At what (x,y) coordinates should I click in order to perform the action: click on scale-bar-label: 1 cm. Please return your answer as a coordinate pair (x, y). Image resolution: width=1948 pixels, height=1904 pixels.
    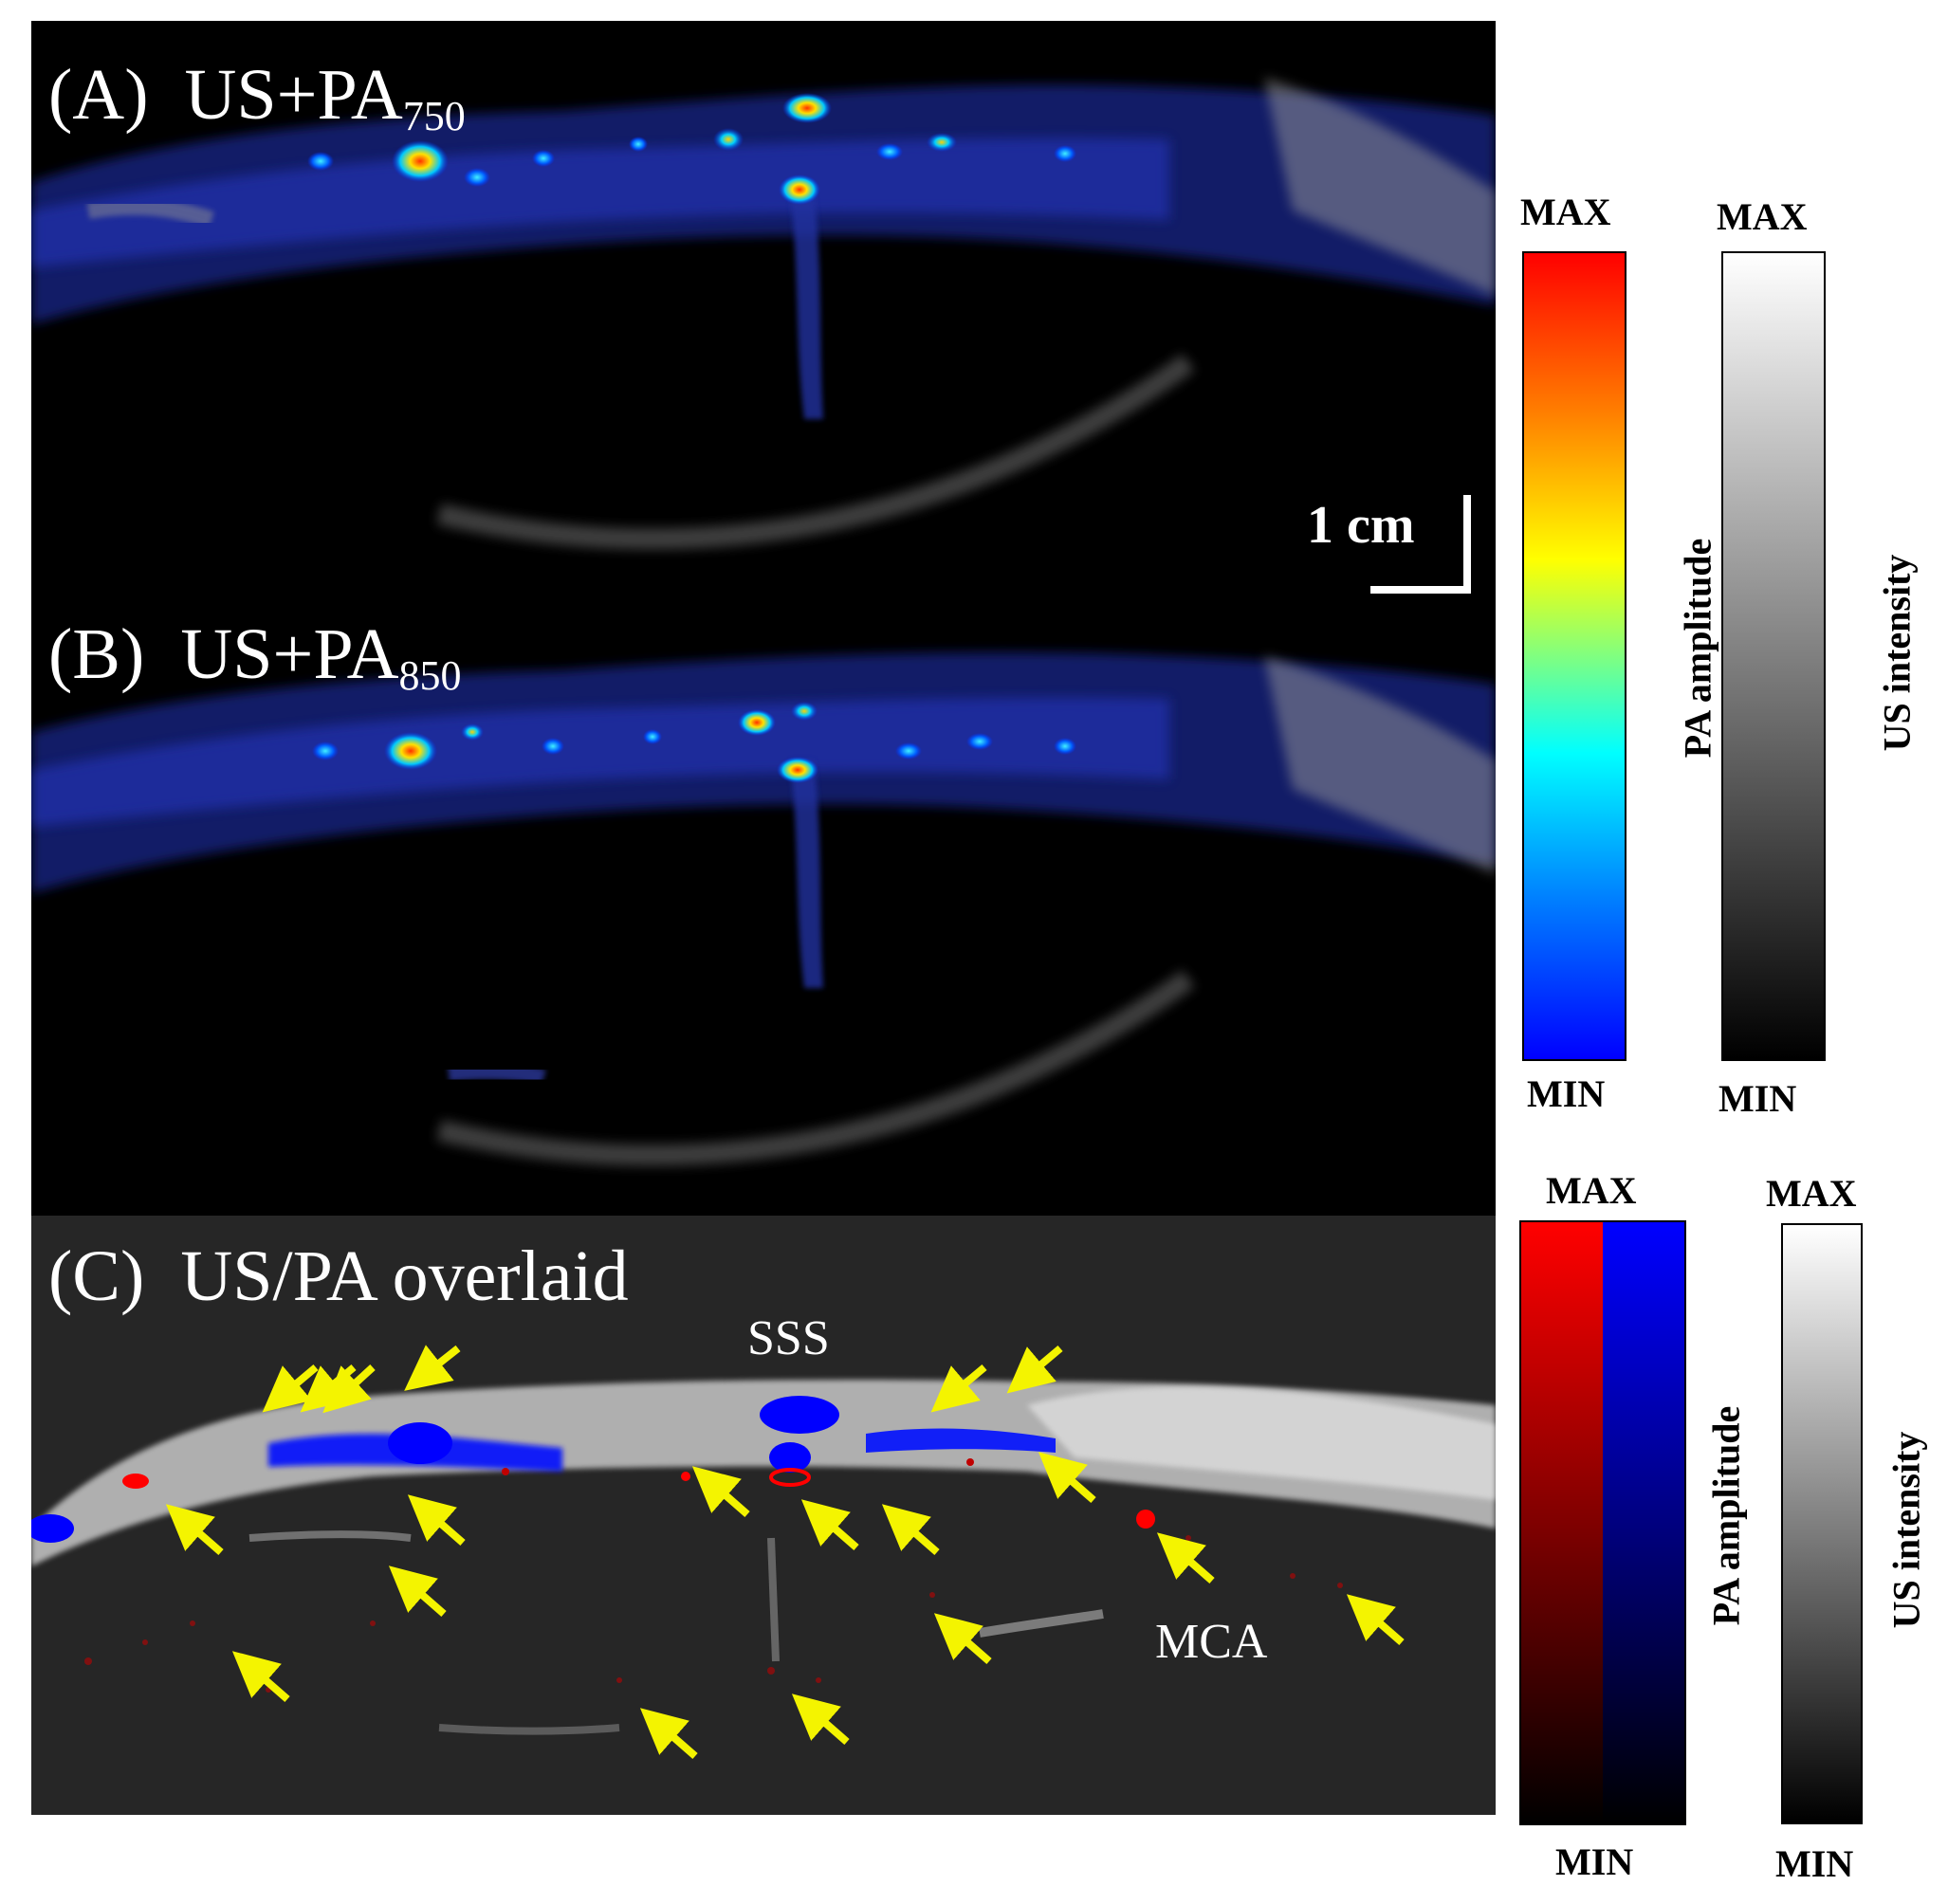
    Looking at the image, I should click on (1361, 525).